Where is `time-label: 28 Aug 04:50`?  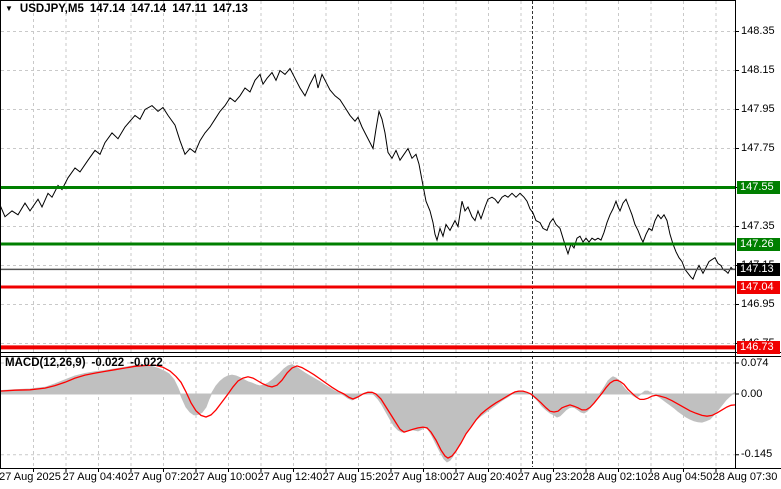
time-label: 28 Aug 04:50 is located at coordinates (680, 477).